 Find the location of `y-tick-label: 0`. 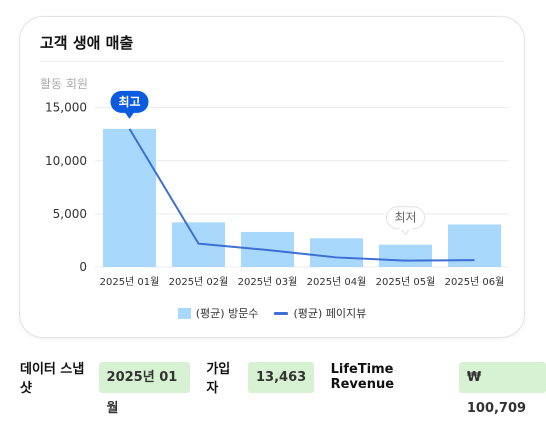

y-tick-label: 0 is located at coordinates (83, 267).